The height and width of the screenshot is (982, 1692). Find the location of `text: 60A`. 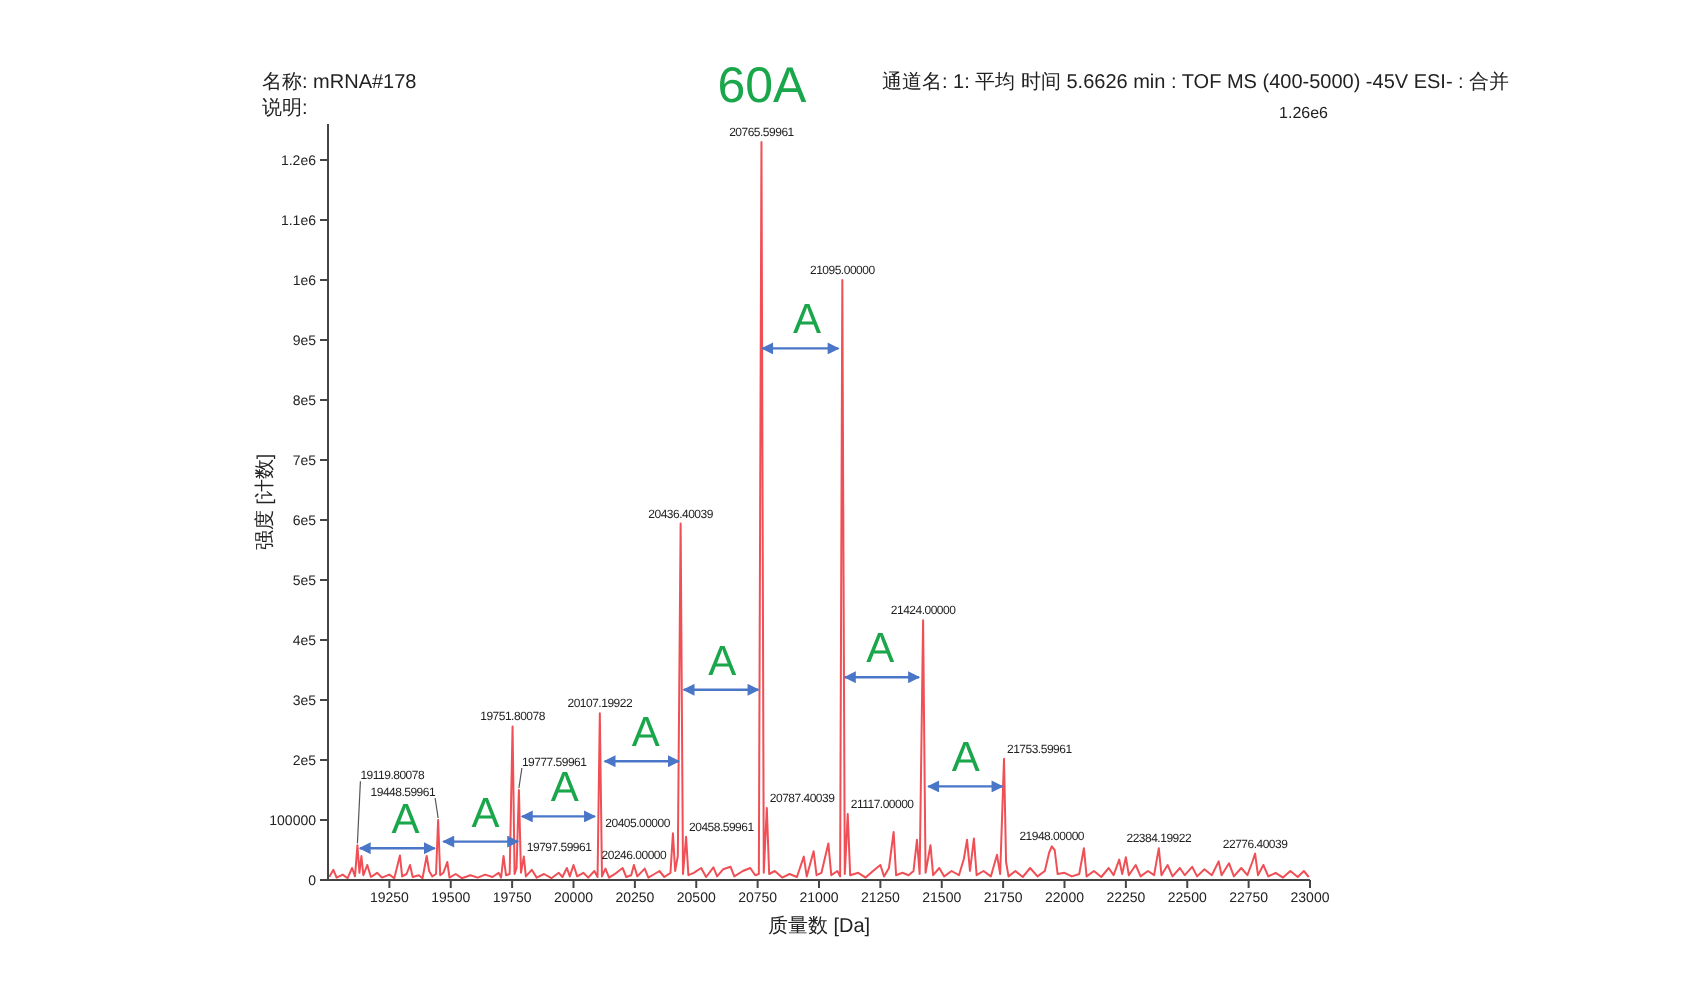

text: 60A is located at coordinates (762, 86).